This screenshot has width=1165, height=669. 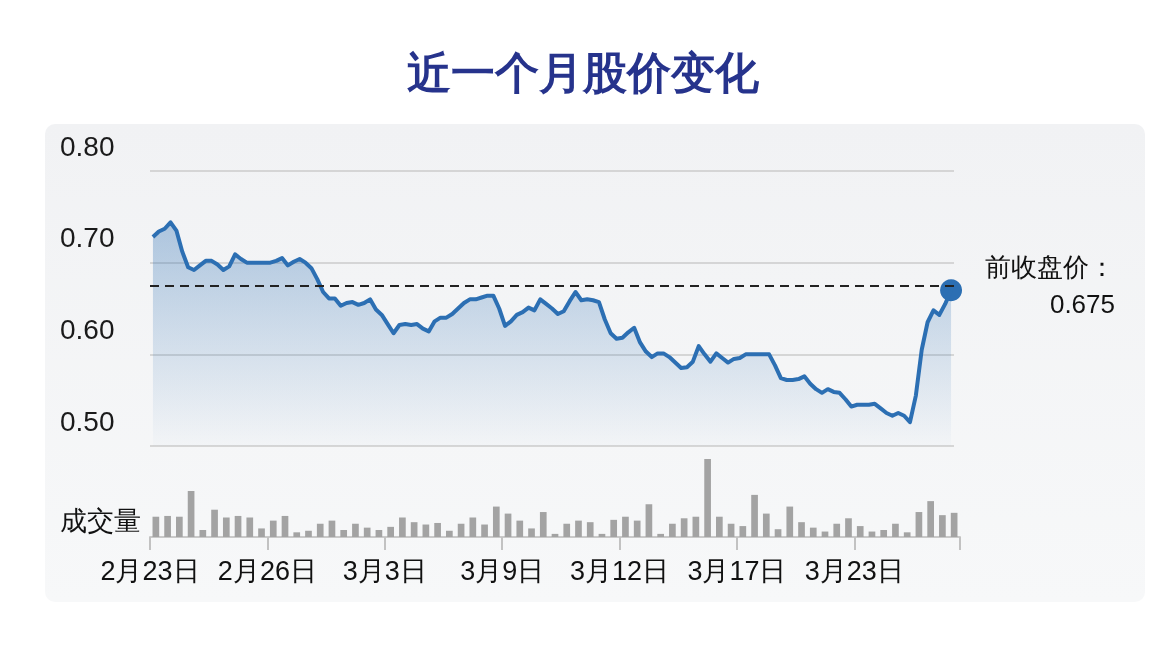 I want to click on x-tick-label: 2月26日, so click(x=267, y=570).